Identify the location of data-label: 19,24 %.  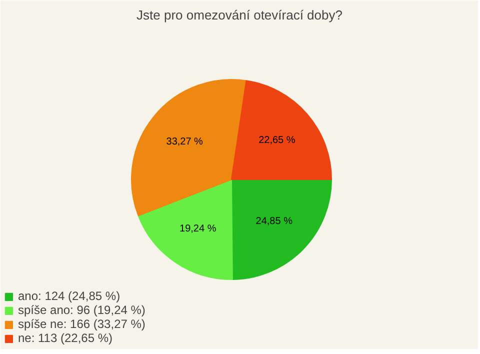
(198, 229).